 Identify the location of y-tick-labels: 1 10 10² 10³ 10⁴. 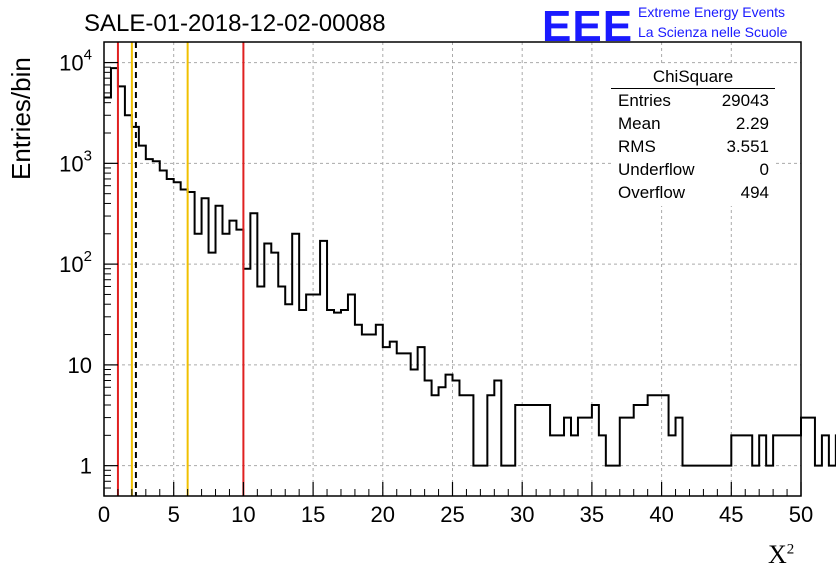
(75, 263).